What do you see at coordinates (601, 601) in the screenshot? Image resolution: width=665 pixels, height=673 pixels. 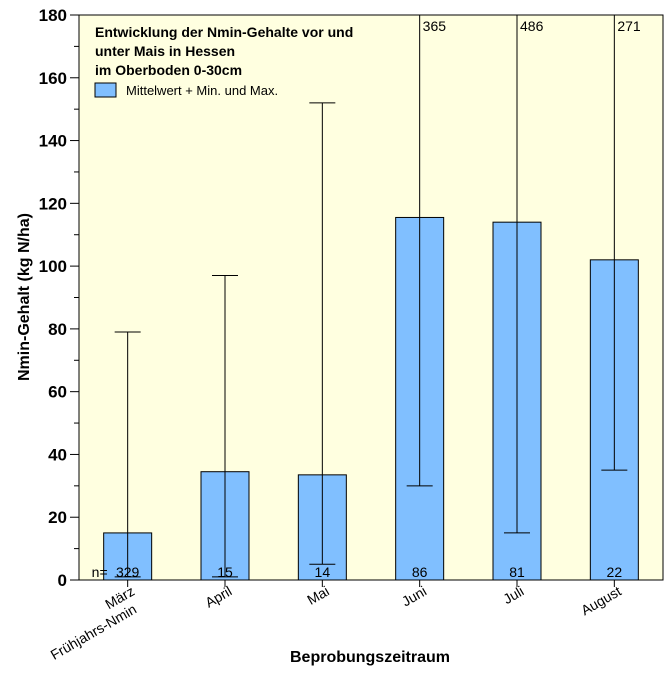 I see `x-tick-label: August` at bounding box center [601, 601].